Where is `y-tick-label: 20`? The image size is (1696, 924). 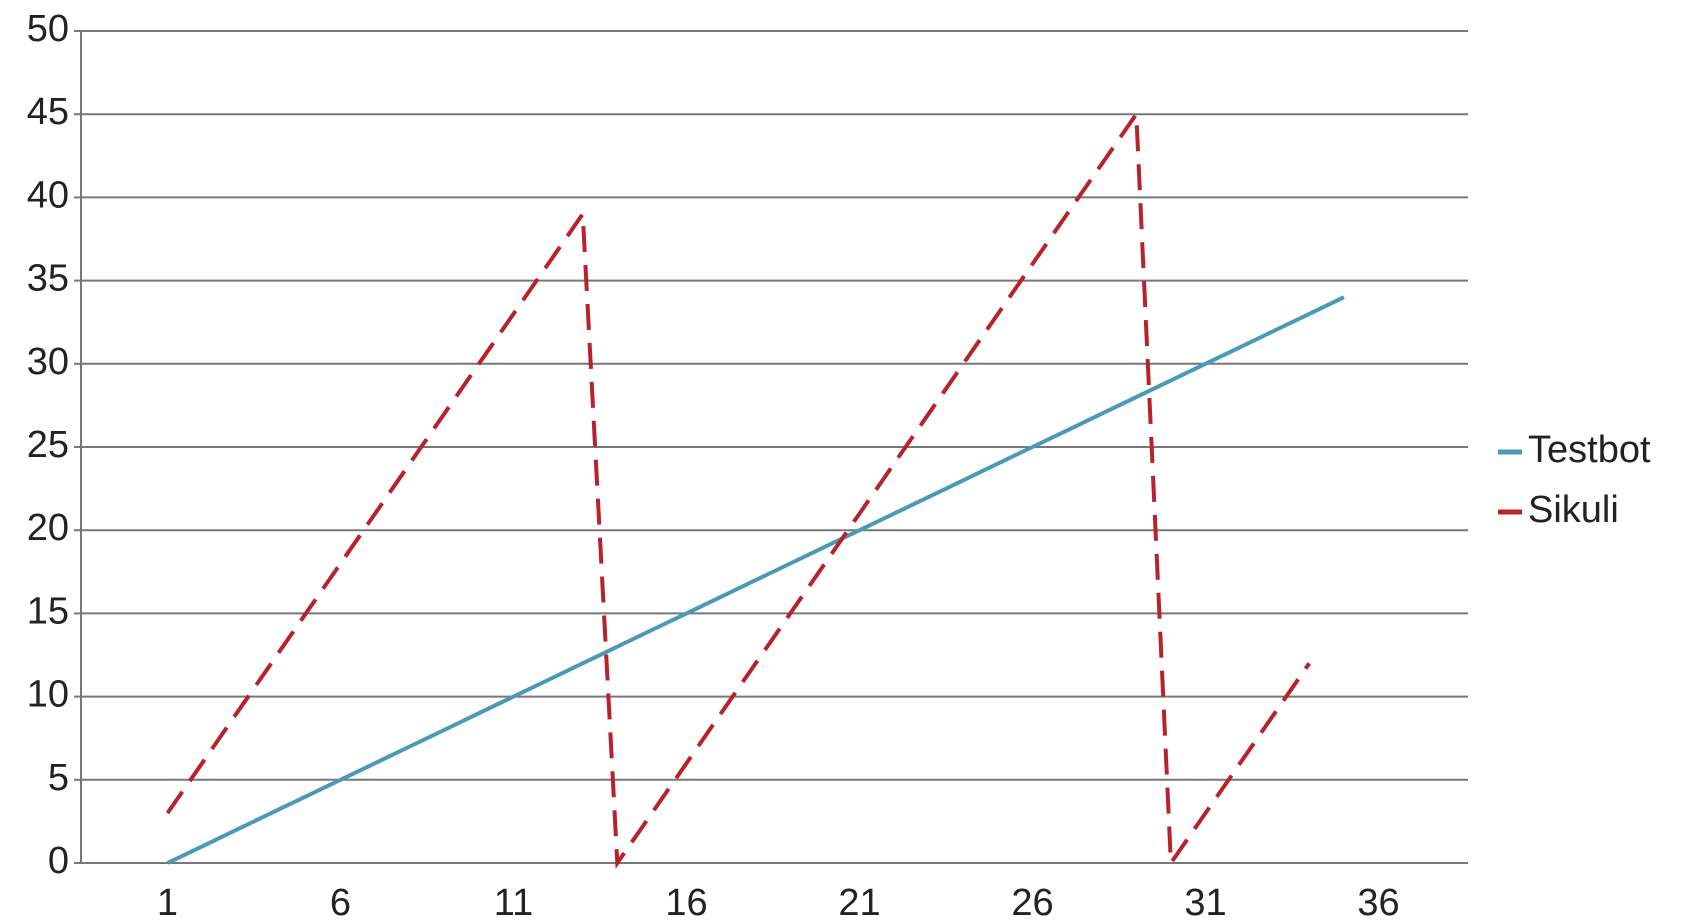 y-tick-label: 20 is located at coordinates (48, 528).